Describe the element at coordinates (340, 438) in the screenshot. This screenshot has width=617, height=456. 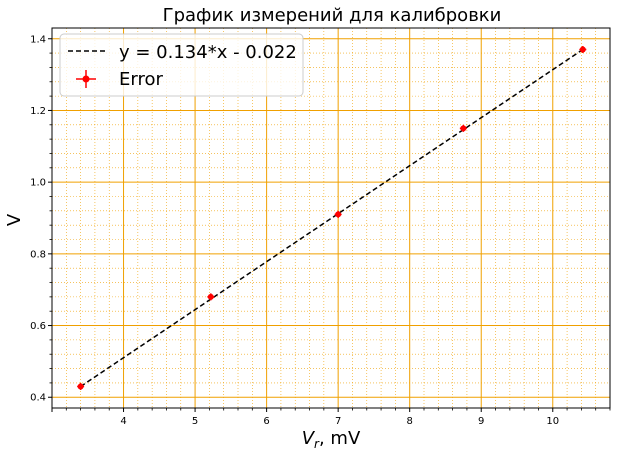
I see `x-axis-label-unit: , mV` at that location.